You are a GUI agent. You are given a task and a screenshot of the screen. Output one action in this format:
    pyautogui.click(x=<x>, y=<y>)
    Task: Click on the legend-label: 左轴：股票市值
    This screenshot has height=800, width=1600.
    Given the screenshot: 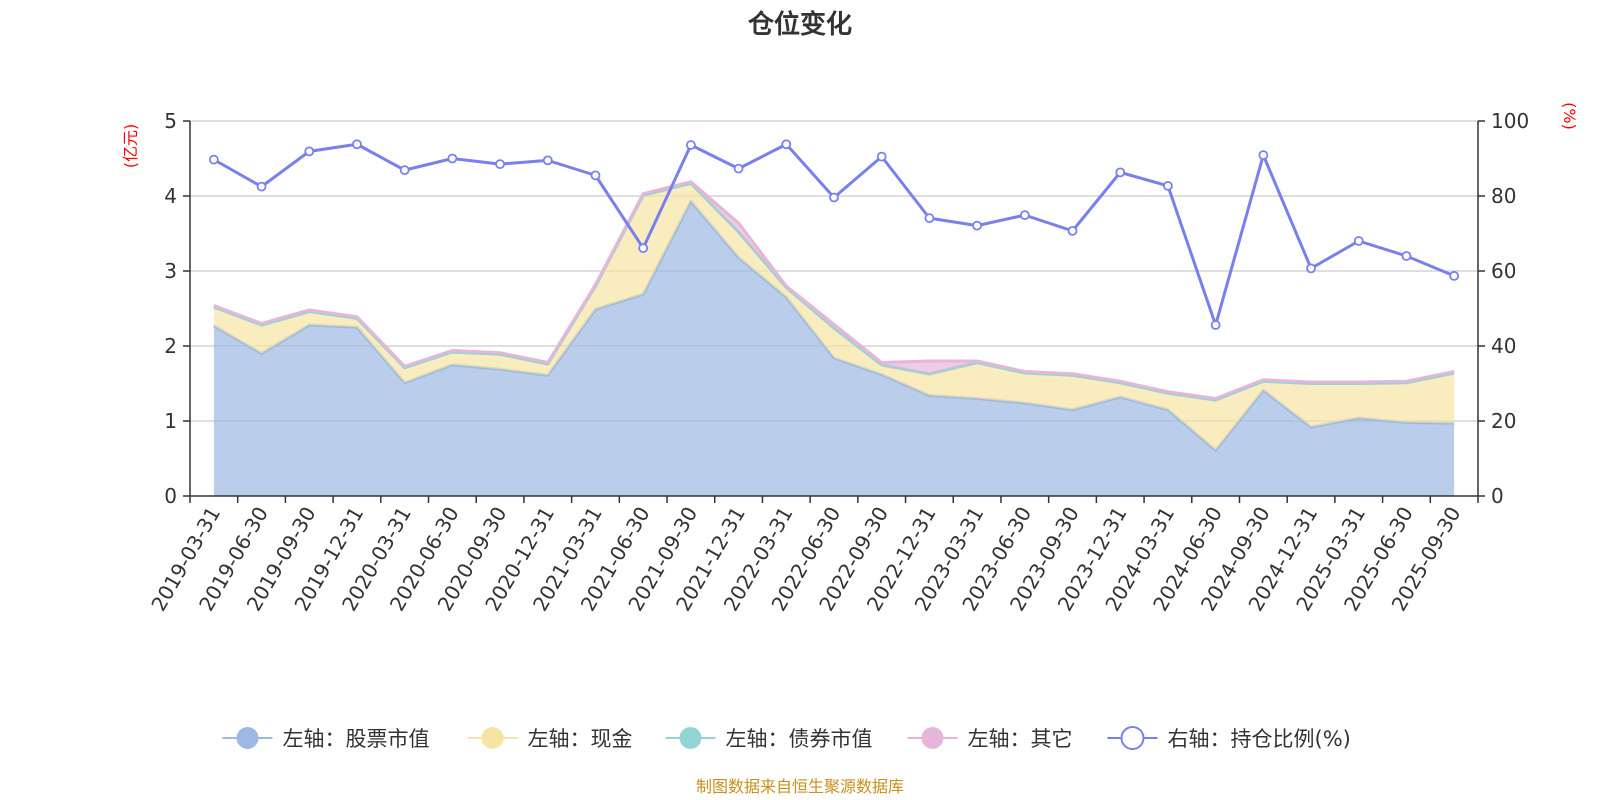 What is the action you would take?
    pyautogui.click(x=356, y=739)
    